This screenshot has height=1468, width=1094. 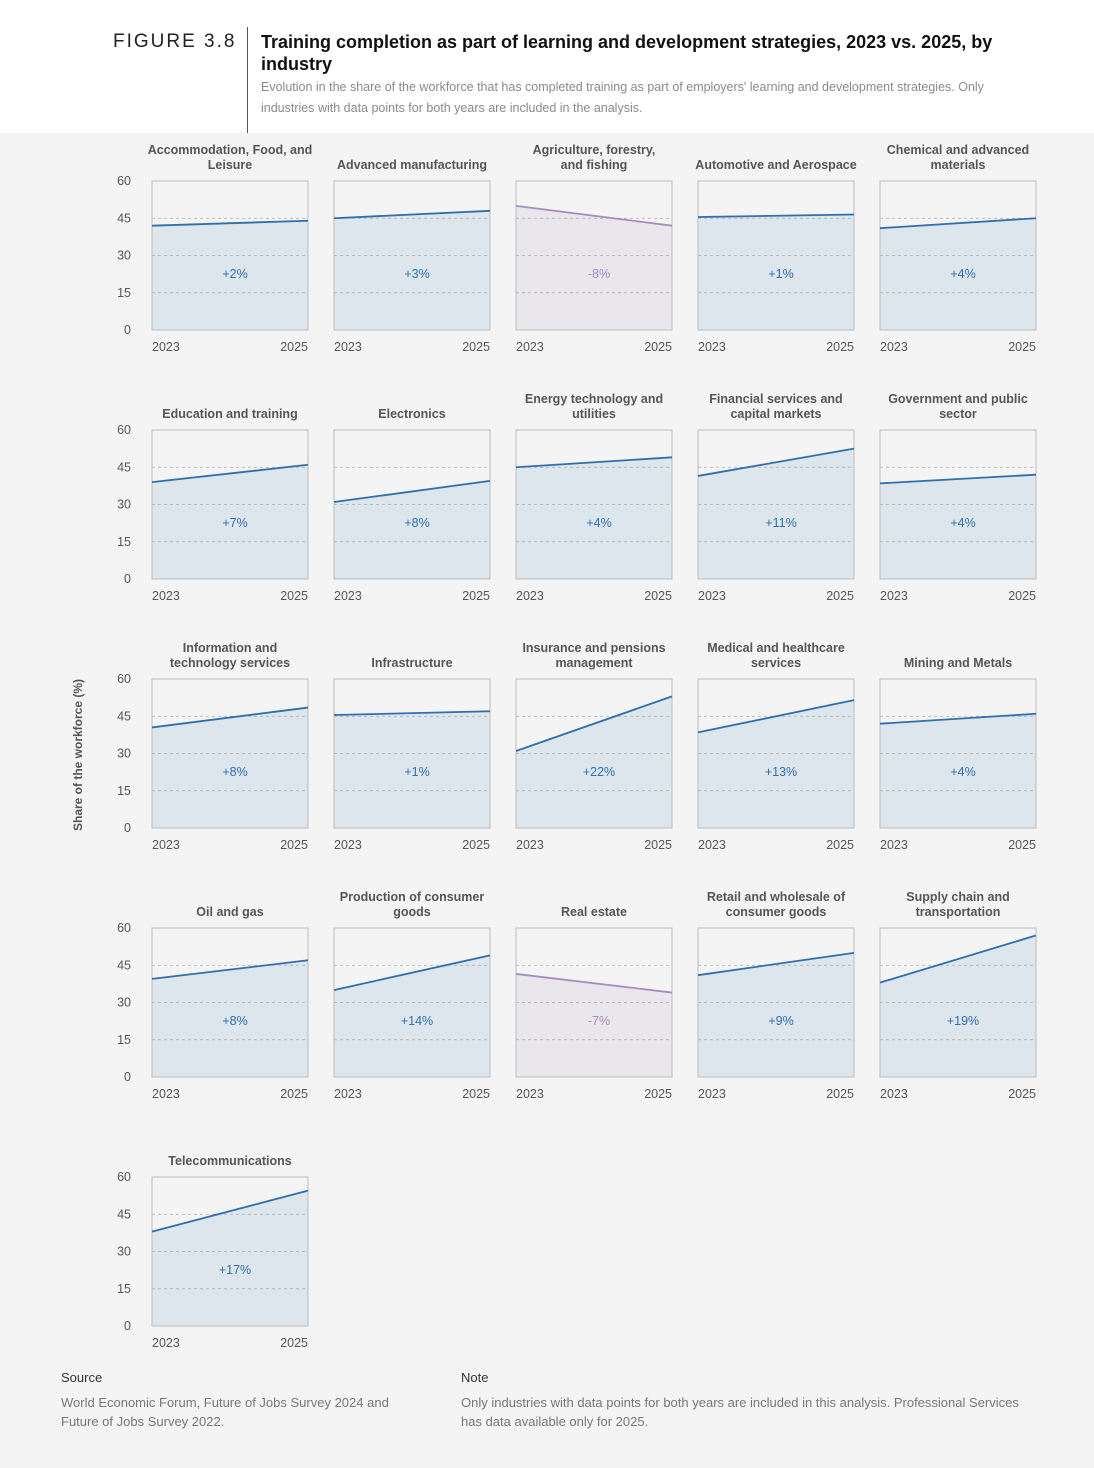 I want to click on panel-title: Mining and Metals, so click(x=958, y=663).